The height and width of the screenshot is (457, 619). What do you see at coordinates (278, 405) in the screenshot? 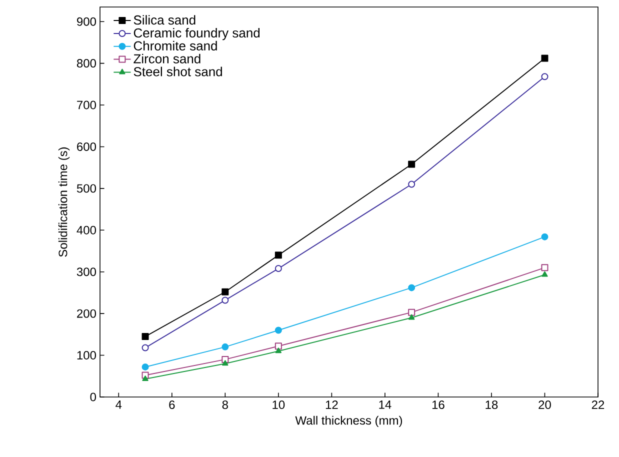
I see `x-tick-label: 10` at bounding box center [278, 405].